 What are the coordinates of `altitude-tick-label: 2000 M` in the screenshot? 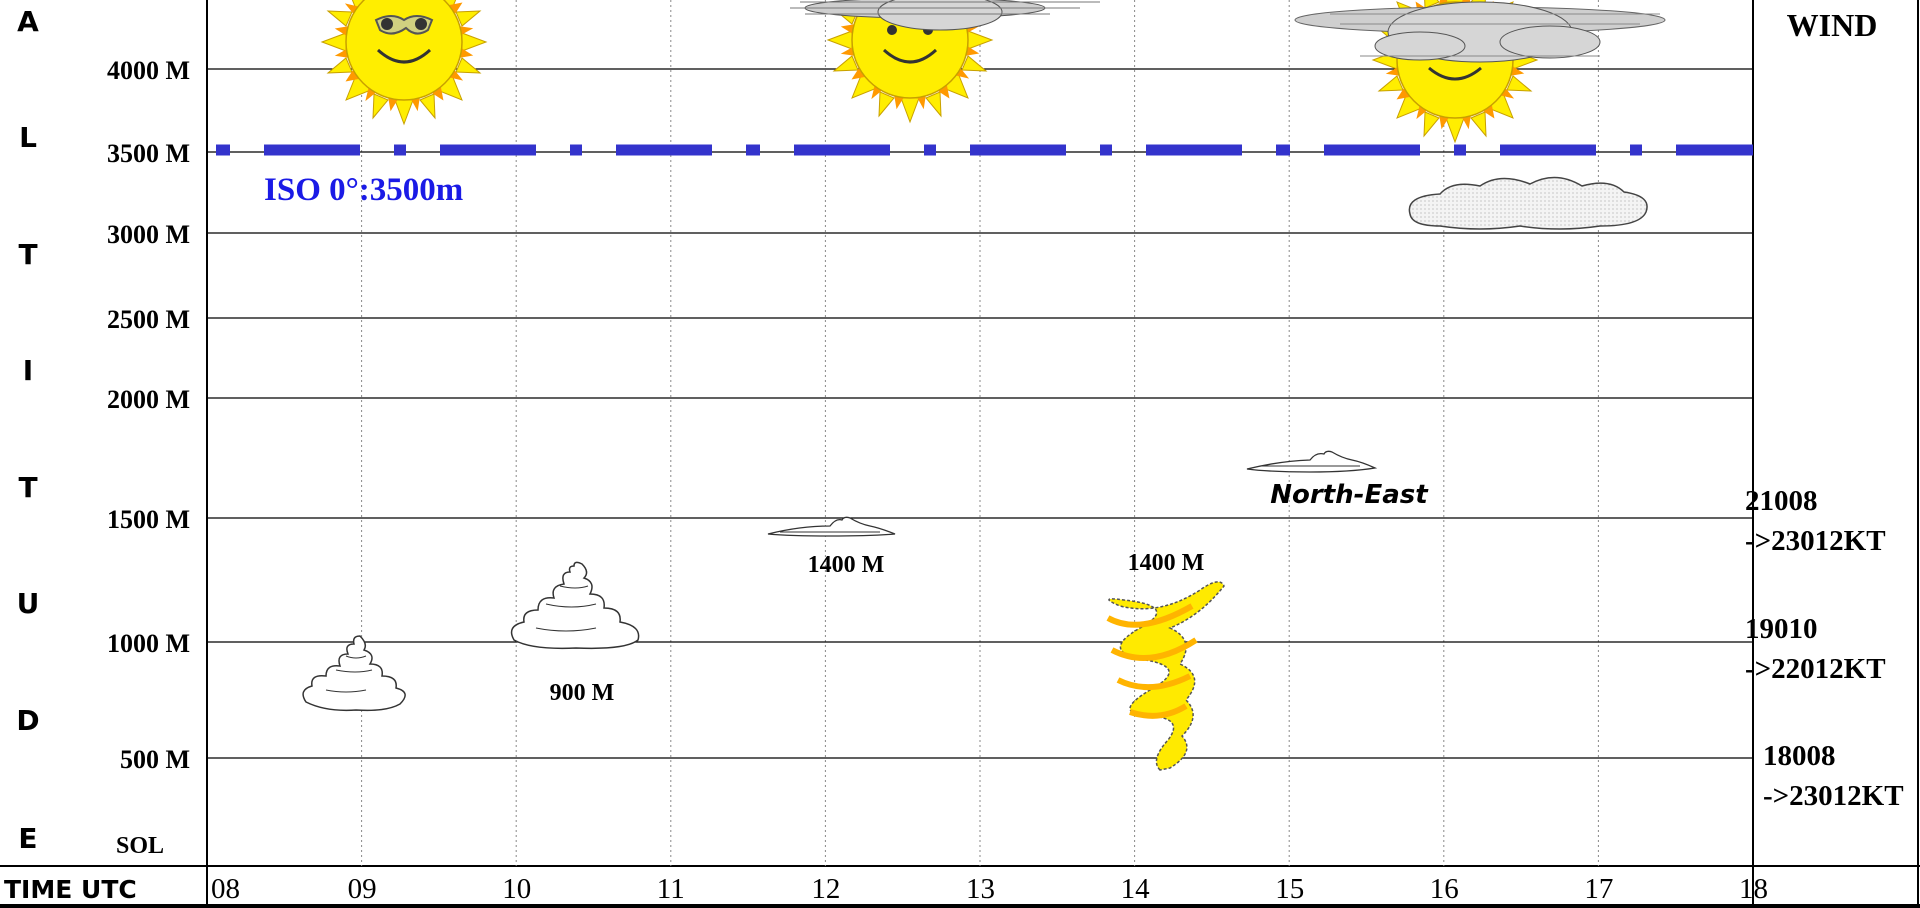 It's located at (148, 399).